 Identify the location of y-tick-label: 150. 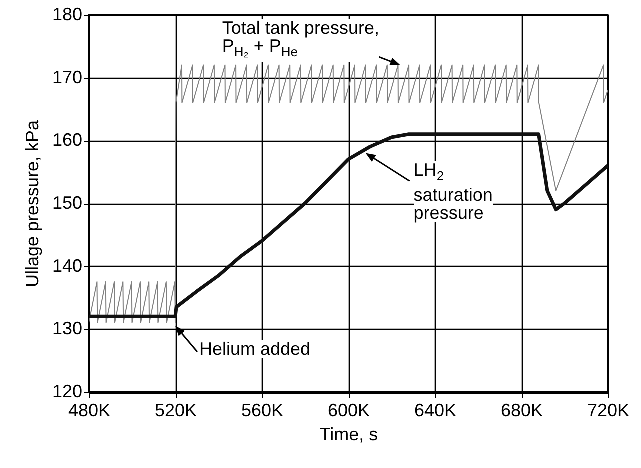
(67, 203).